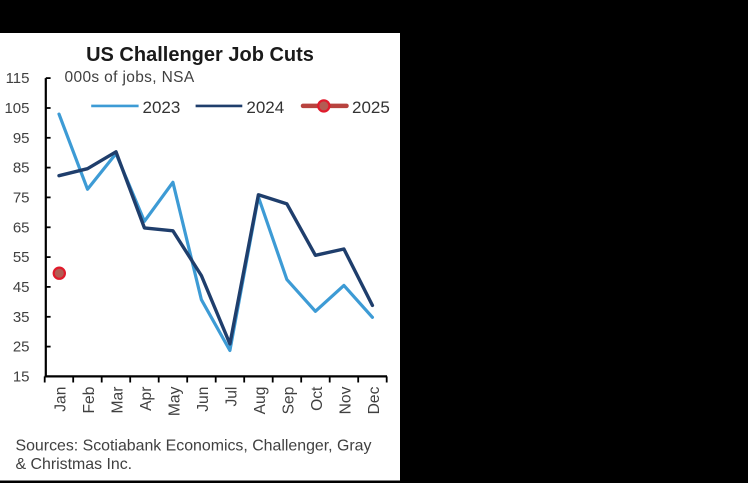  I want to click on svg-text: 2024, so click(265, 107).